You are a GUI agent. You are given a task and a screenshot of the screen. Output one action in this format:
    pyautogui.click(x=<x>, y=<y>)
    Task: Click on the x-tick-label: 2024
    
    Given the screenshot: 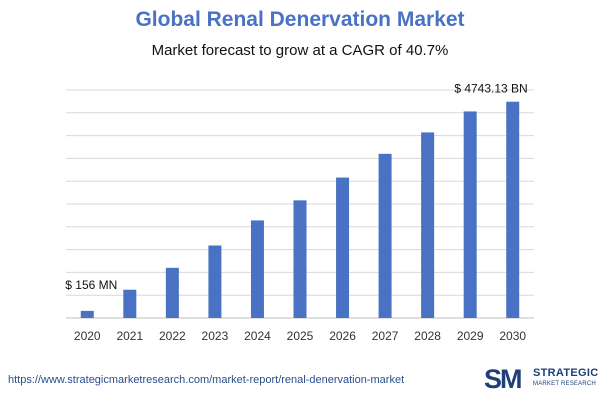 What is the action you would take?
    pyautogui.click(x=257, y=336)
    